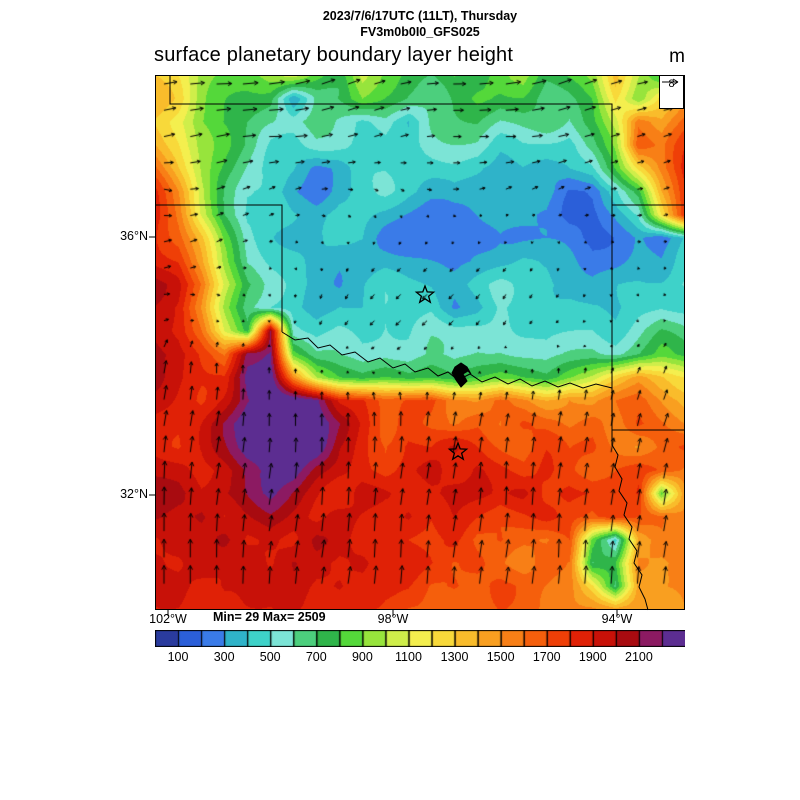 This screenshot has height=800, width=800. What do you see at coordinates (420, 16) in the screenshot?
I see `datetime-heading: 2023/7/6/17UTC (11LT), Thursday` at bounding box center [420, 16].